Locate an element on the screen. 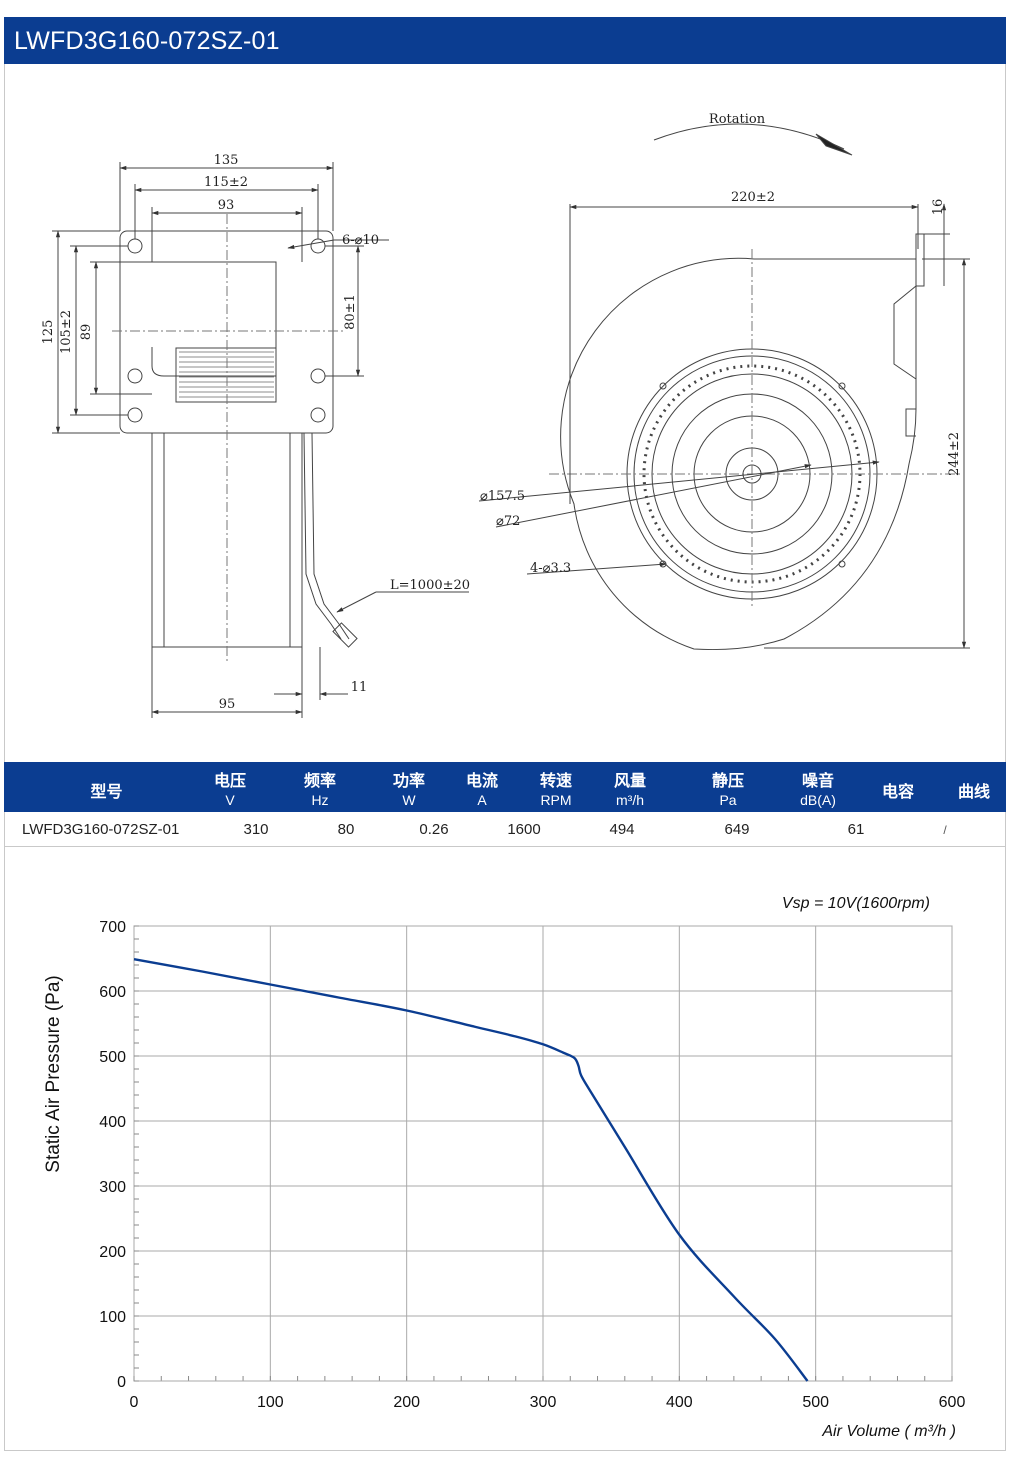  header-capacitor: 电容 is located at coordinates (897, 791).